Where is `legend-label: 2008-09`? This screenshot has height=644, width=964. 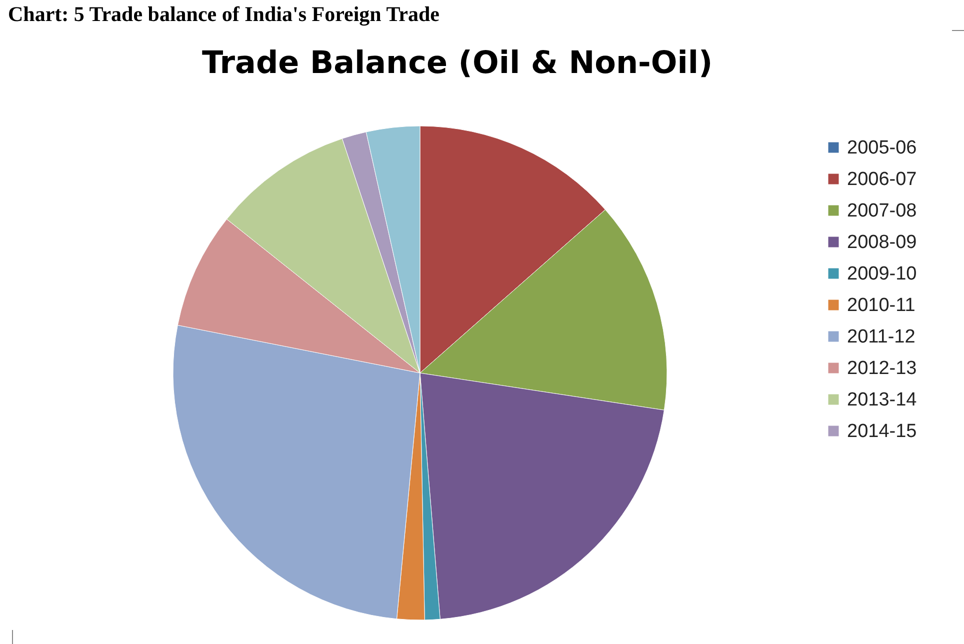
legend-label: 2008-09 is located at coordinates (882, 242).